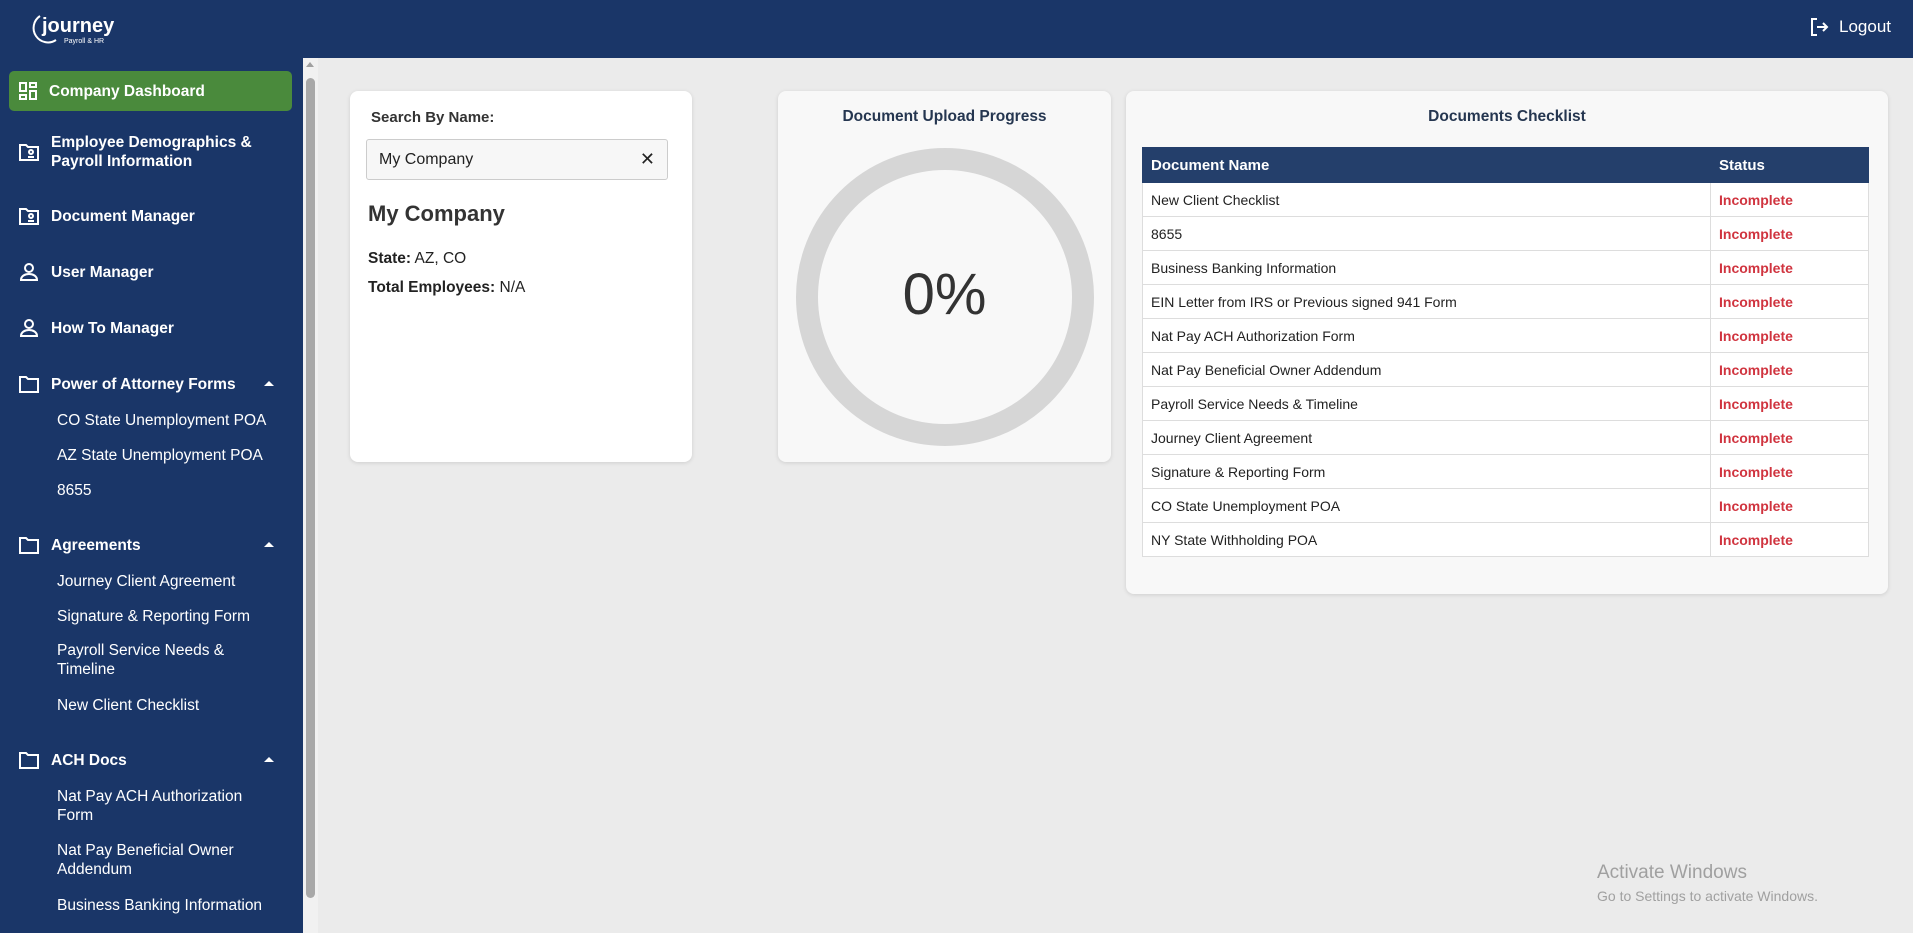 This screenshot has height=933, width=1913. I want to click on journey-logo: journey Payroll & HR, so click(73, 30).